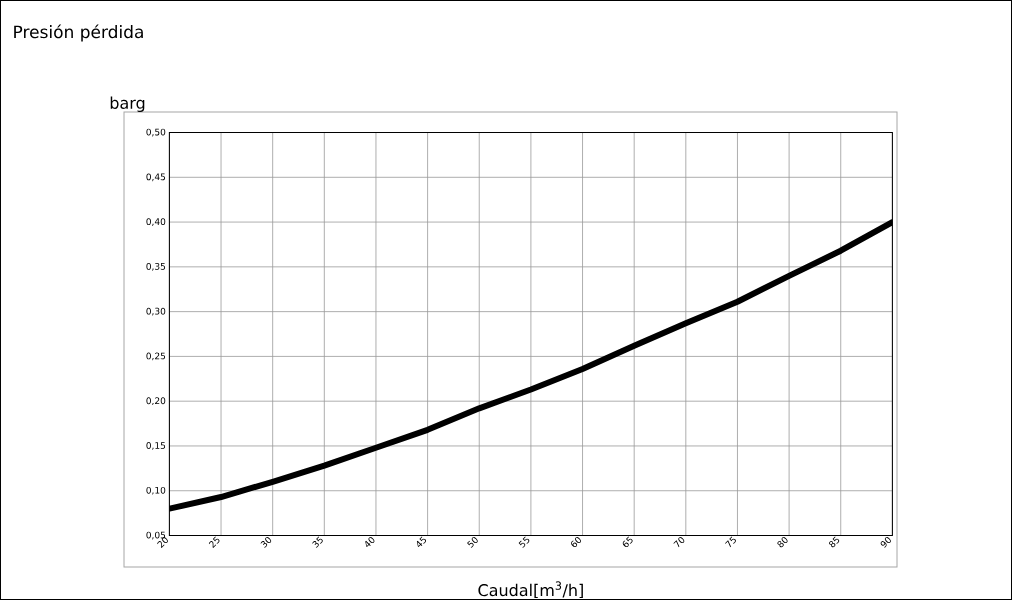  What do you see at coordinates (156, 490) in the screenshot?
I see `y-tick-label: 0,10` at bounding box center [156, 490].